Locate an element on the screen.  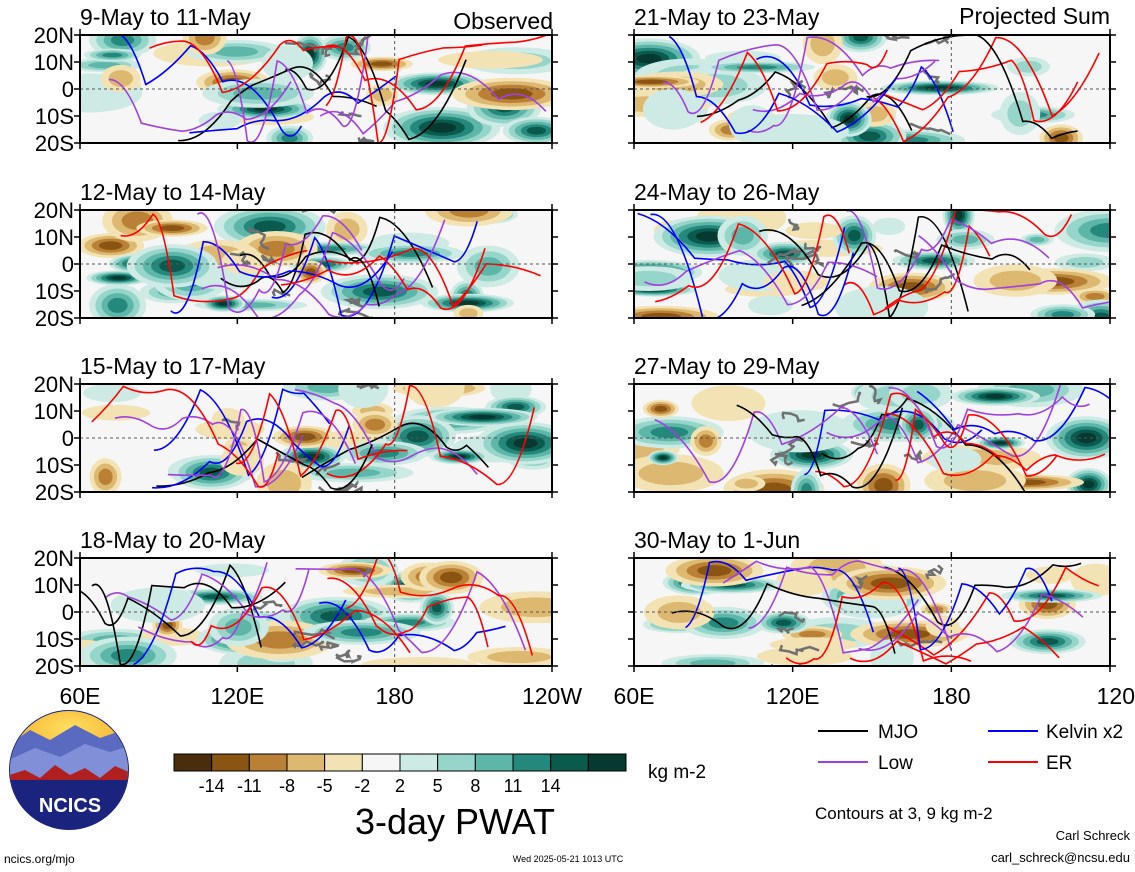
longitude-label: 180 is located at coordinates (394, 696).